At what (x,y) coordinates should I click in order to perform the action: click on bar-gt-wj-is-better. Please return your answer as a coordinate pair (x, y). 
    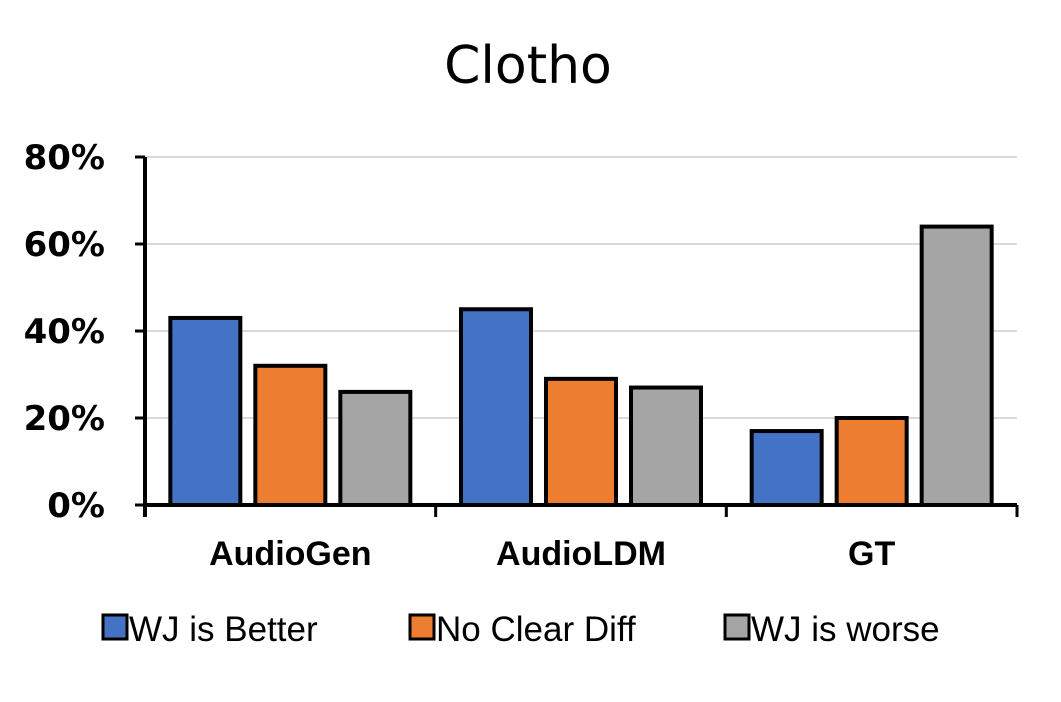
    Looking at the image, I should click on (786, 468).